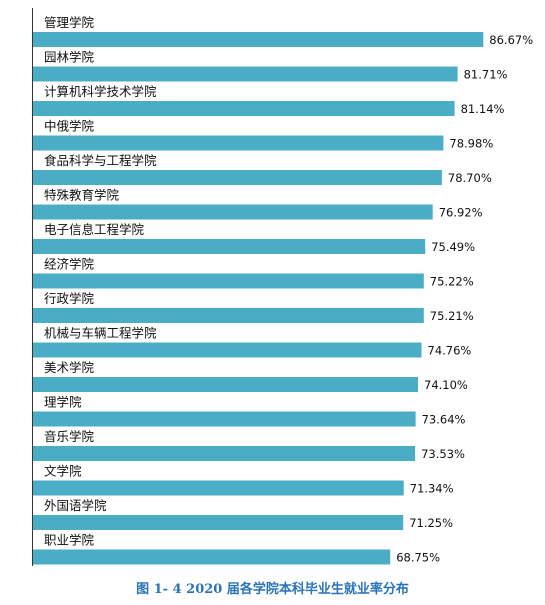  Describe the element at coordinates (483, 109) in the screenshot. I see `value-label: 81.14%` at that location.